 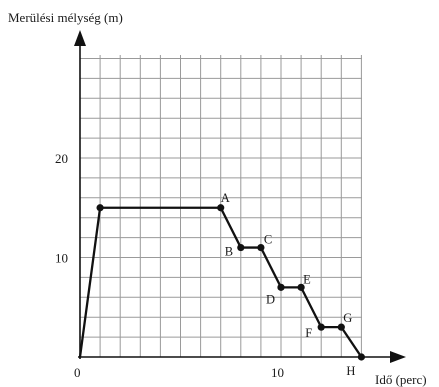 What do you see at coordinates (268, 240) in the screenshot?
I see `point-label-c: C` at bounding box center [268, 240].